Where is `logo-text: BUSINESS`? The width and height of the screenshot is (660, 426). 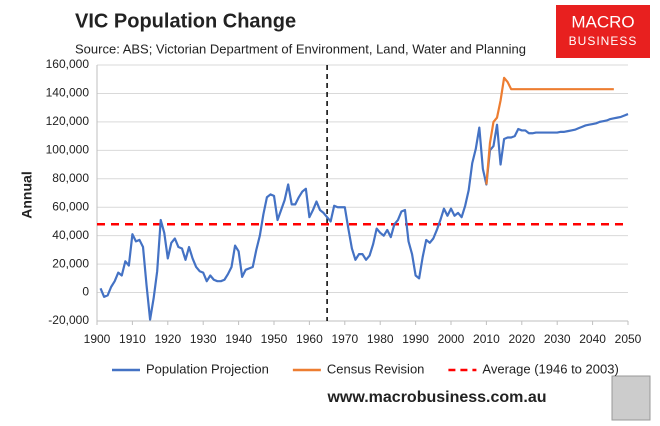 logo-text: BUSINESS is located at coordinates (603, 41).